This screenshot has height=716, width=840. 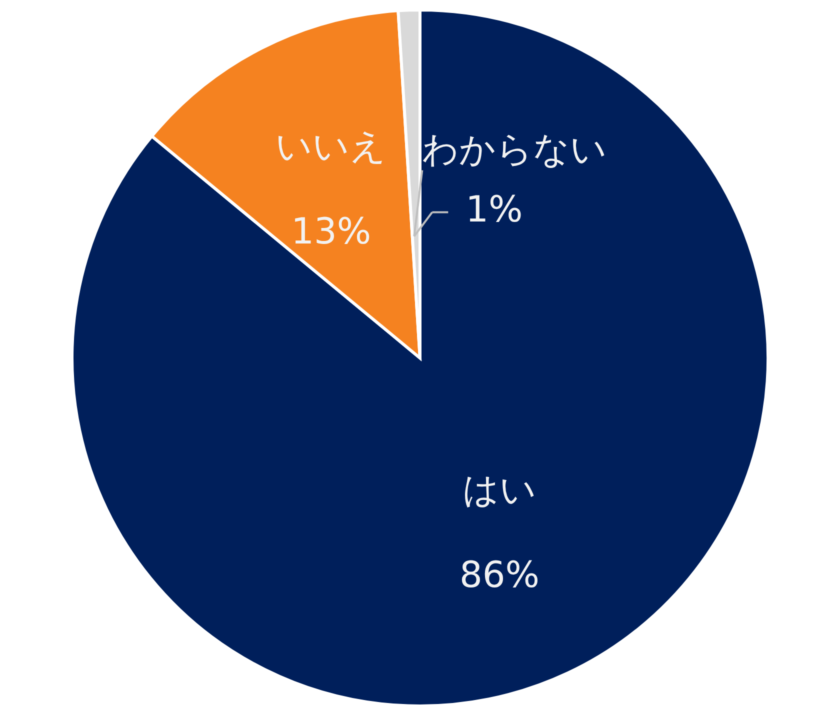 I want to click on slice-label: わからない, so click(x=515, y=149).